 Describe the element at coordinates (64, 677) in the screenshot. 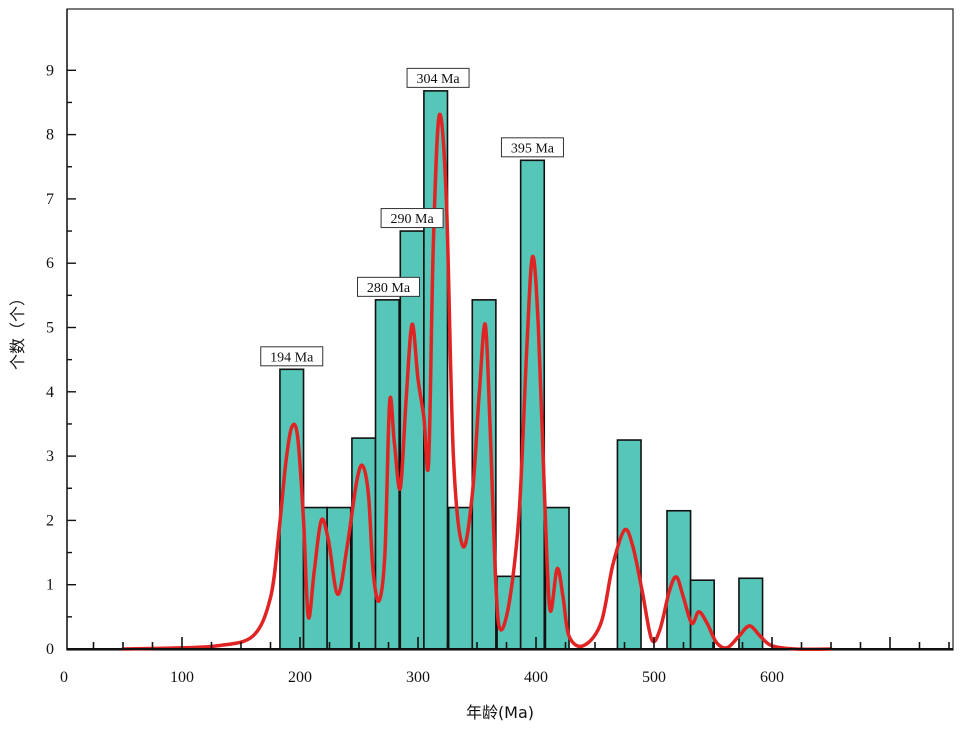

I see `x-tick-label: 0` at that location.